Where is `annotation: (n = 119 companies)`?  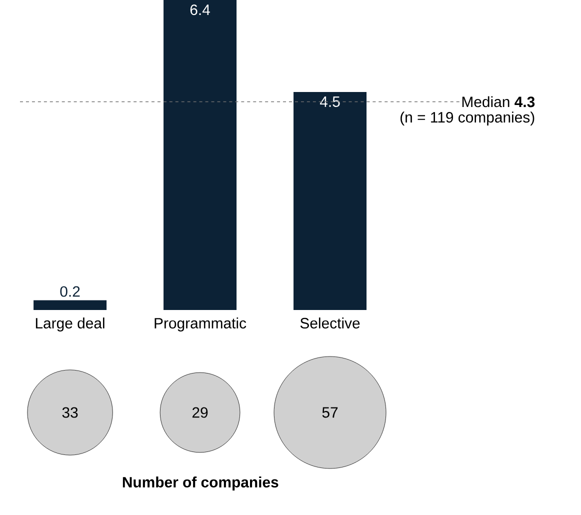 annotation: (n = 119 companies) is located at coordinates (467, 119).